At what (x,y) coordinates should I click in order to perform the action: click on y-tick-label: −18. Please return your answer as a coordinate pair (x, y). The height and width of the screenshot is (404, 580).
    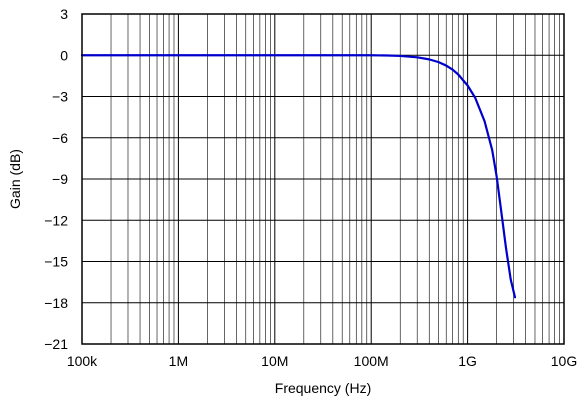
    Looking at the image, I should click on (56, 303).